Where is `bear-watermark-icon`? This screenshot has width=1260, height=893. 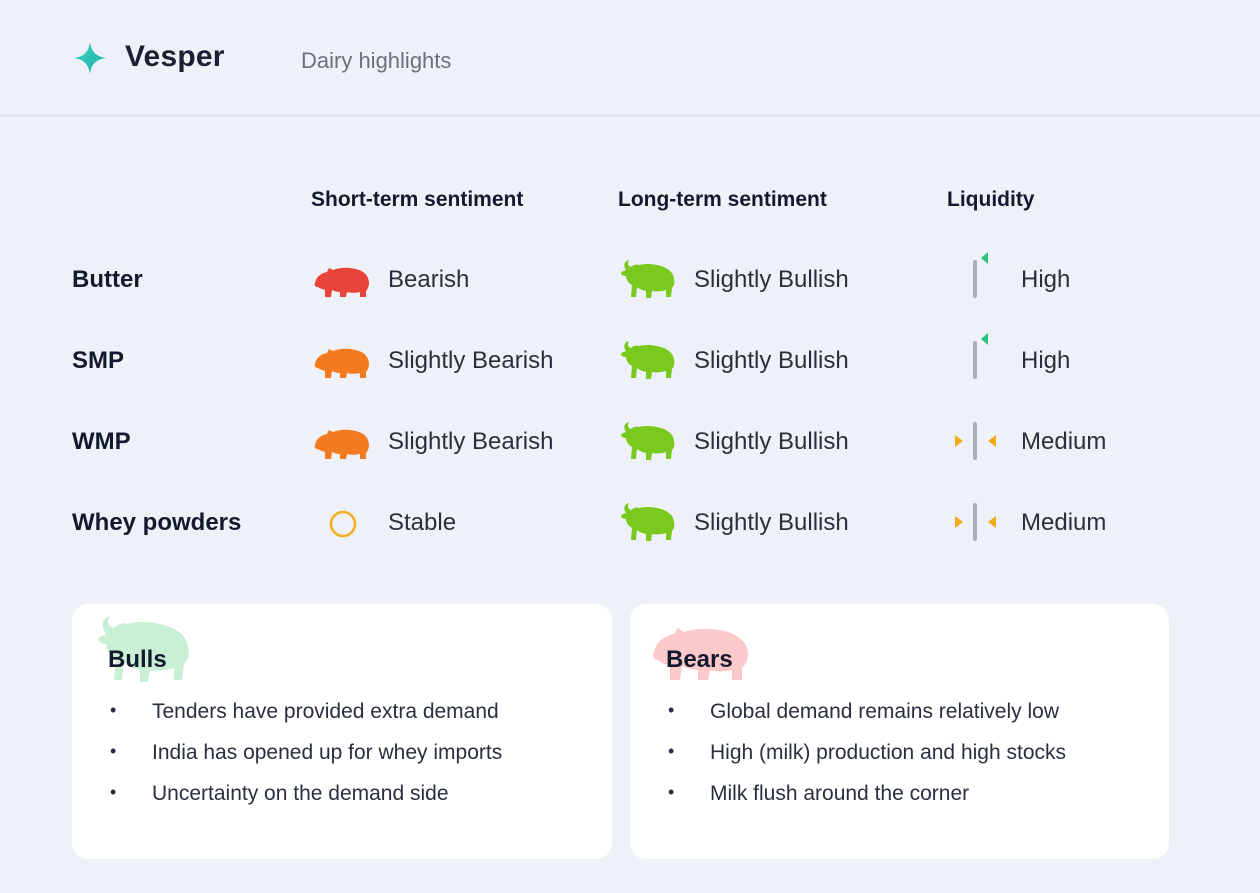 bear-watermark-icon is located at coordinates (700, 654).